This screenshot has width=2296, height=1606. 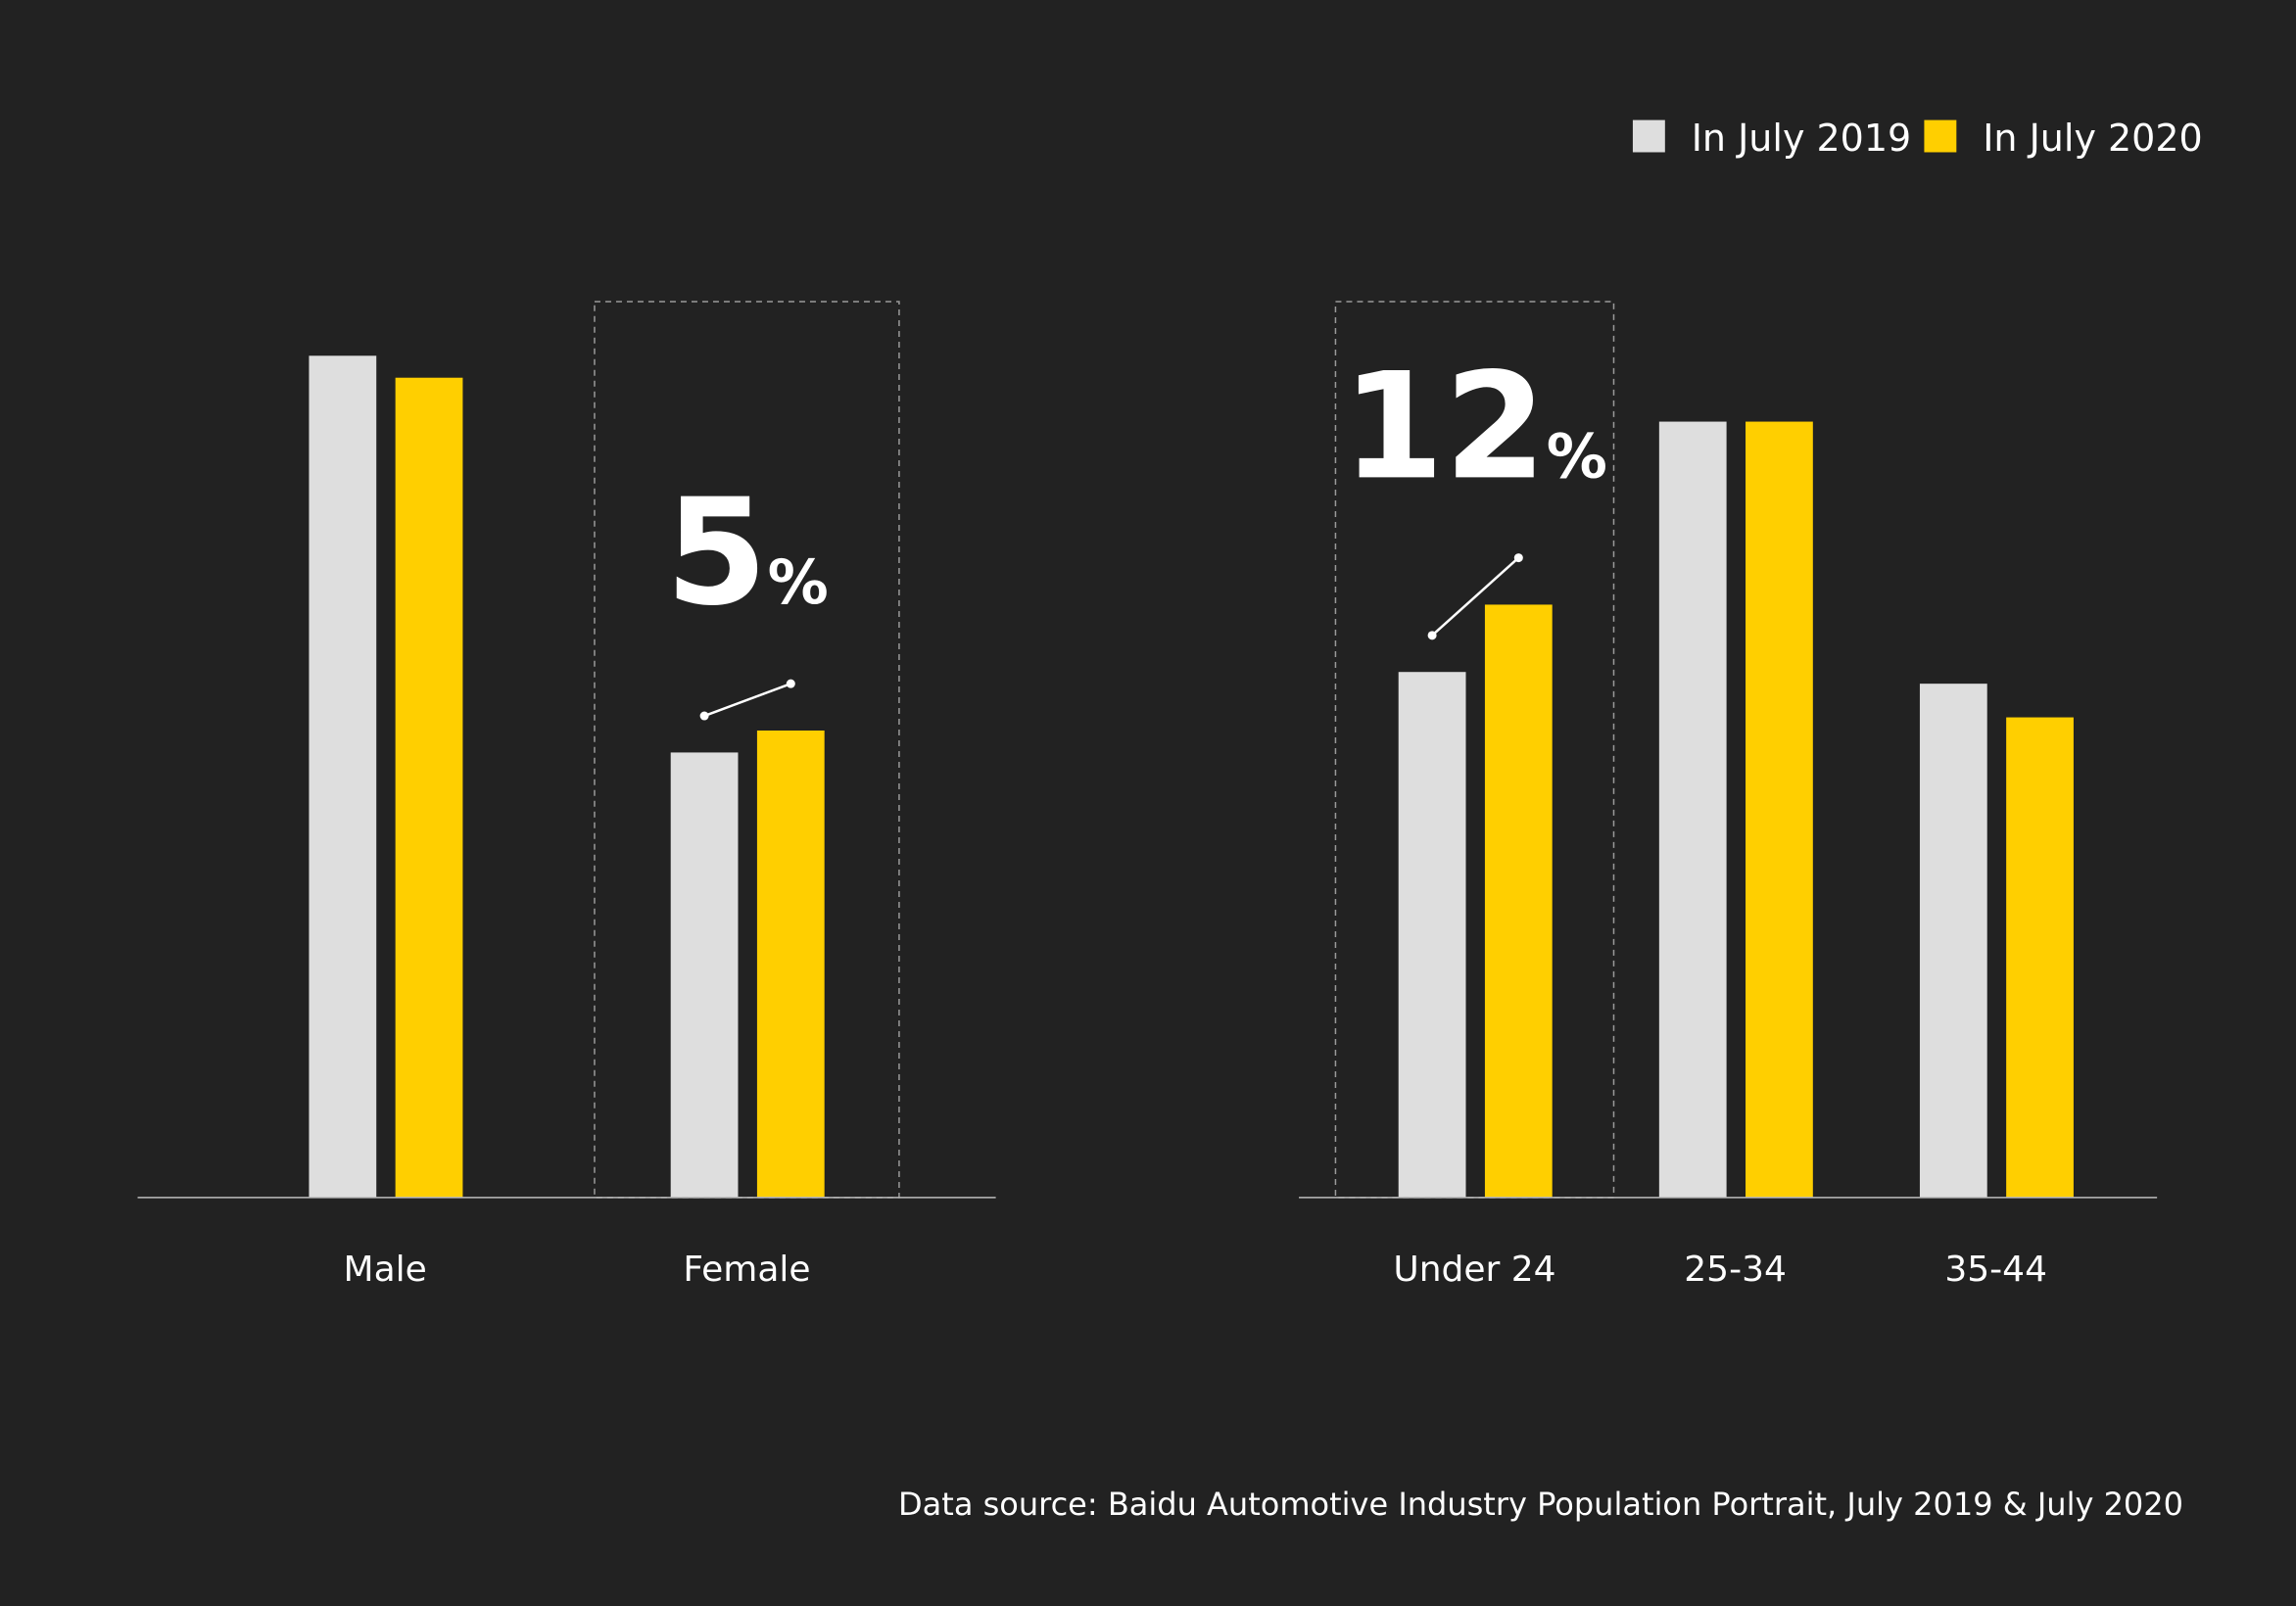 What do you see at coordinates (746, 1270) in the screenshot?
I see `category-label: Female` at bounding box center [746, 1270].